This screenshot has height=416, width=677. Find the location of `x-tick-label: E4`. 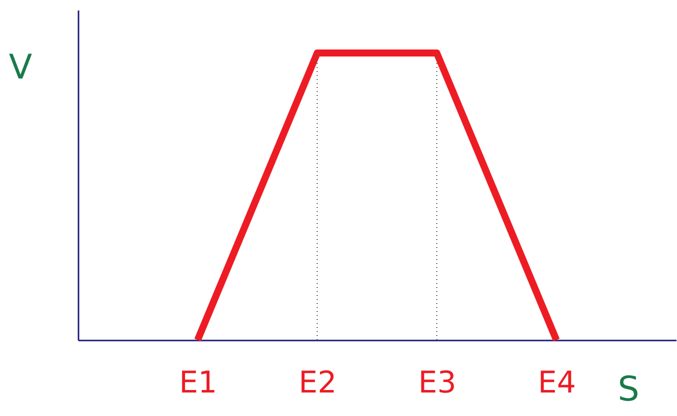

x-tick-label: E4 is located at coordinates (557, 383).